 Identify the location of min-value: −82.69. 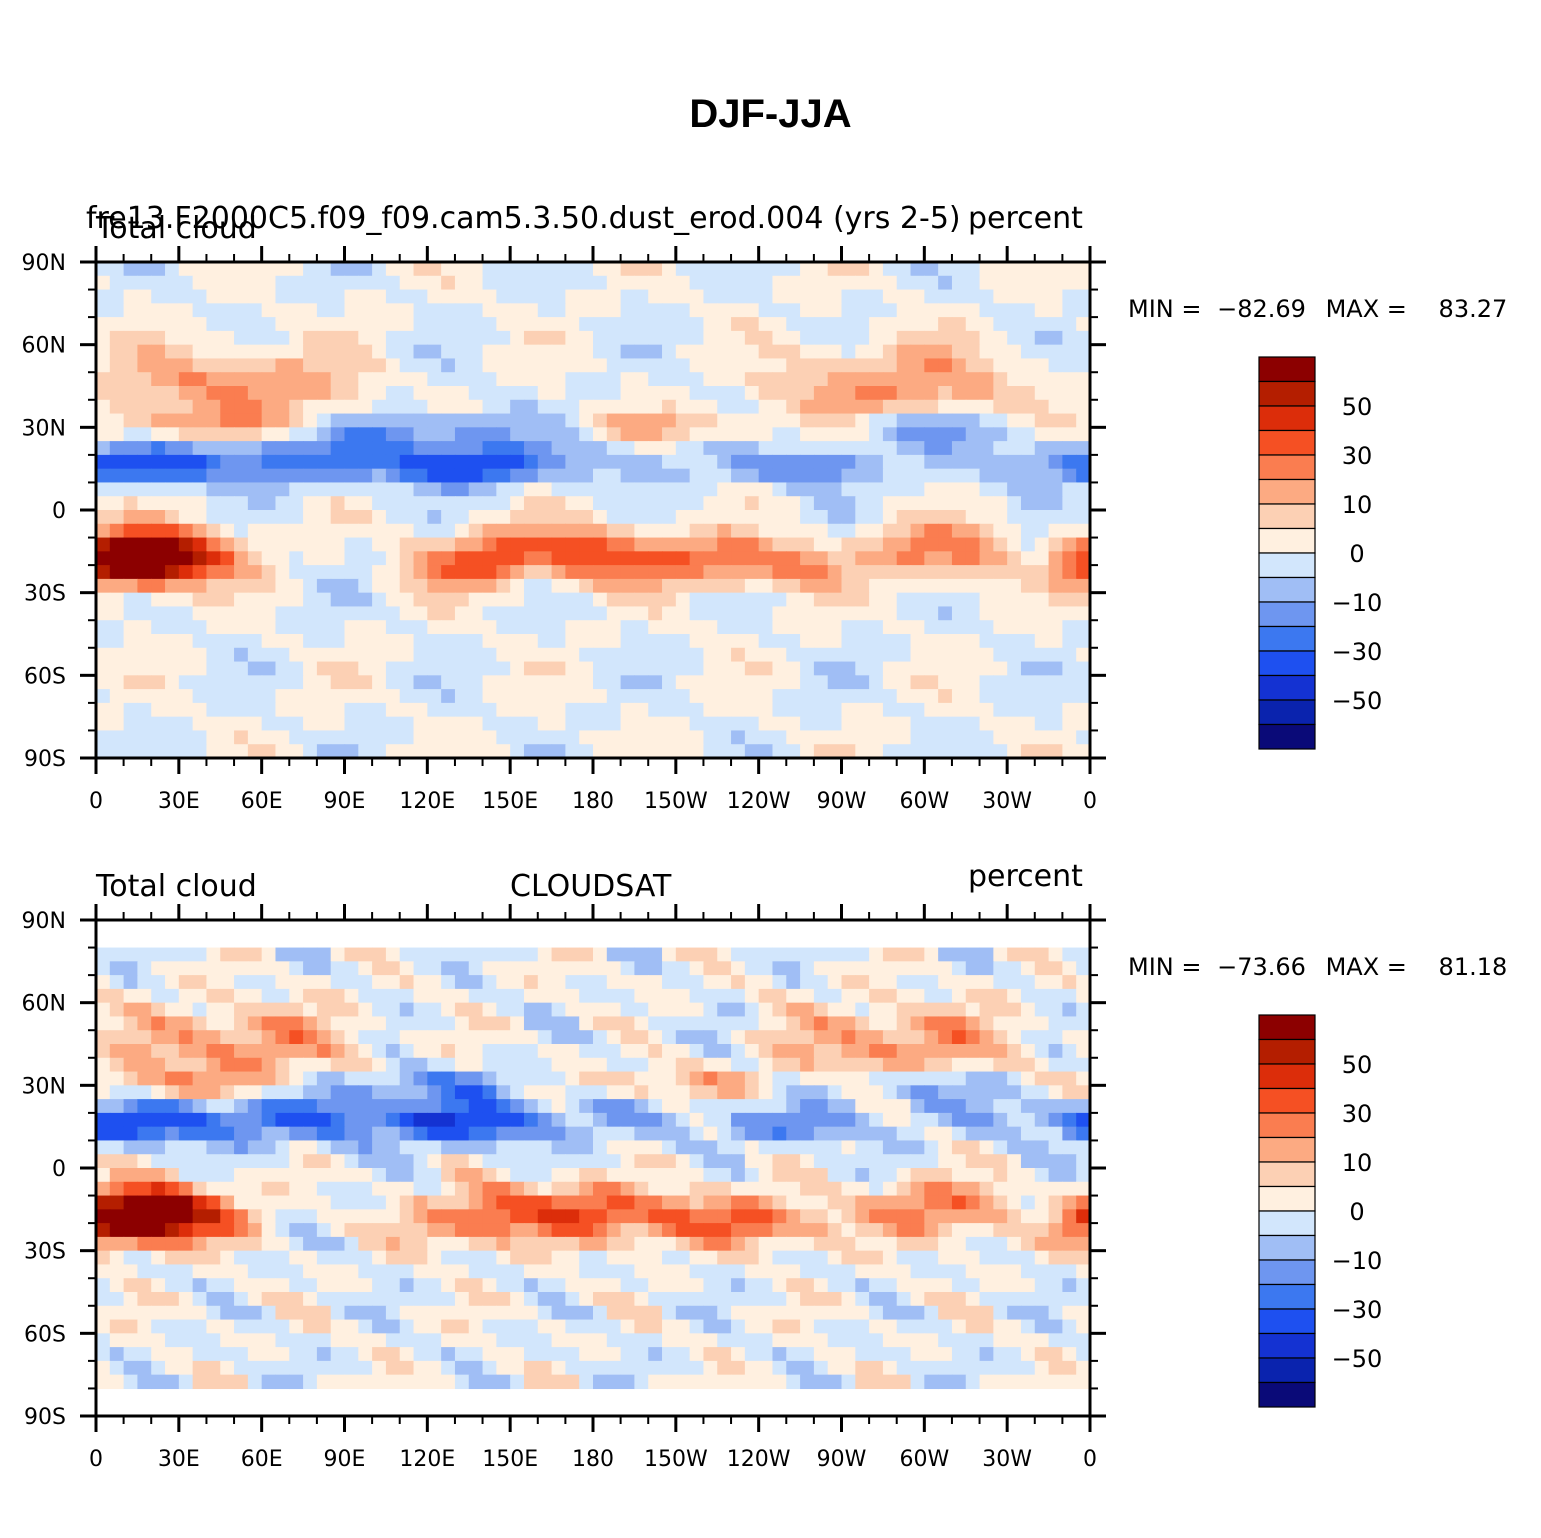
(1261, 309).